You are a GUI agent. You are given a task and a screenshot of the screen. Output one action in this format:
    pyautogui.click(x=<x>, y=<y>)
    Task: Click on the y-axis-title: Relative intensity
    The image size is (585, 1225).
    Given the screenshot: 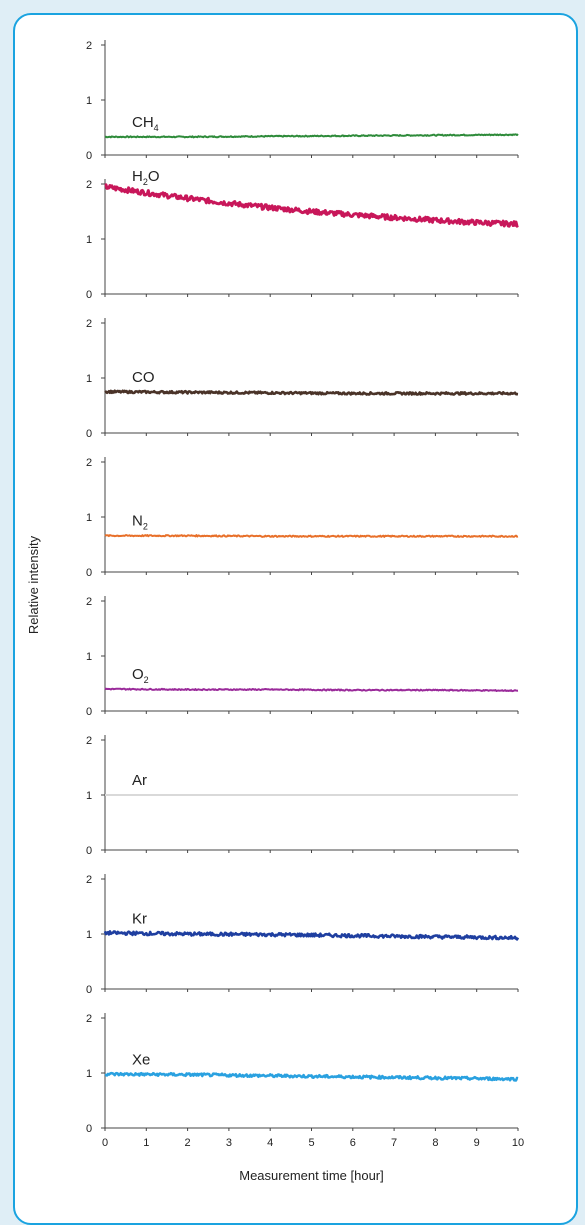 What is the action you would take?
    pyautogui.click(x=33, y=584)
    